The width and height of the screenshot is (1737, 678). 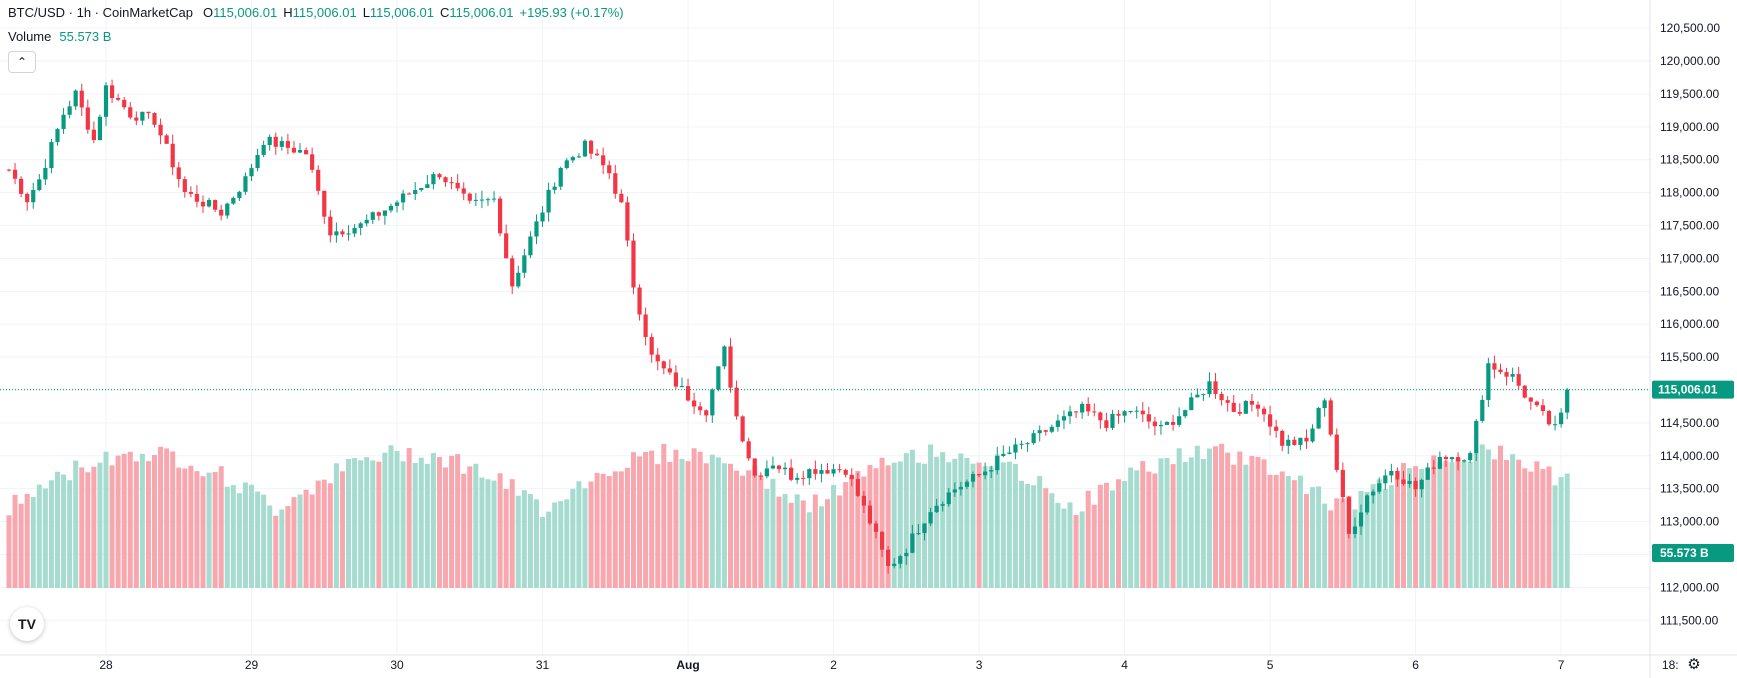 What do you see at coordinates (1689, 489) in the screenshot?
I see `y-tick-label: 113,500.00` at bounding box center [1689, 489].